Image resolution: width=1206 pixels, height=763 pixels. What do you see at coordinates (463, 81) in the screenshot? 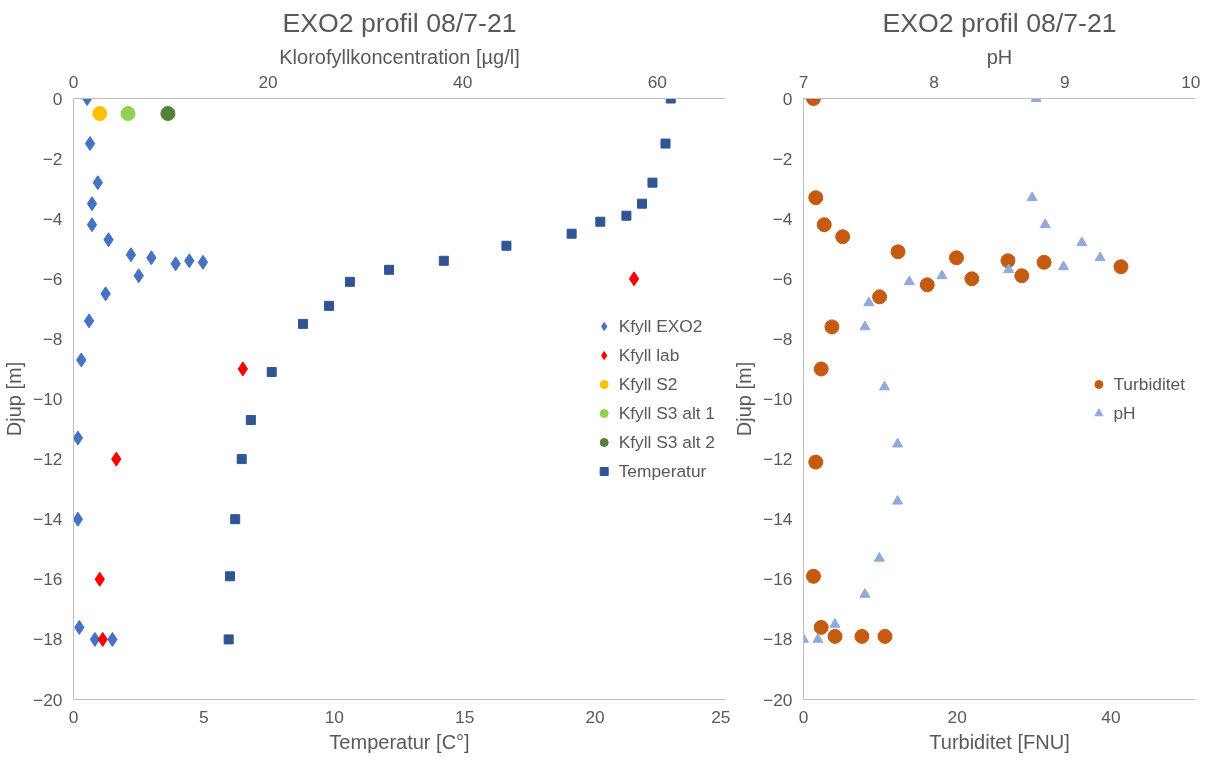
I see `x2-tick-label: 40` at bounding box center [463, 81].